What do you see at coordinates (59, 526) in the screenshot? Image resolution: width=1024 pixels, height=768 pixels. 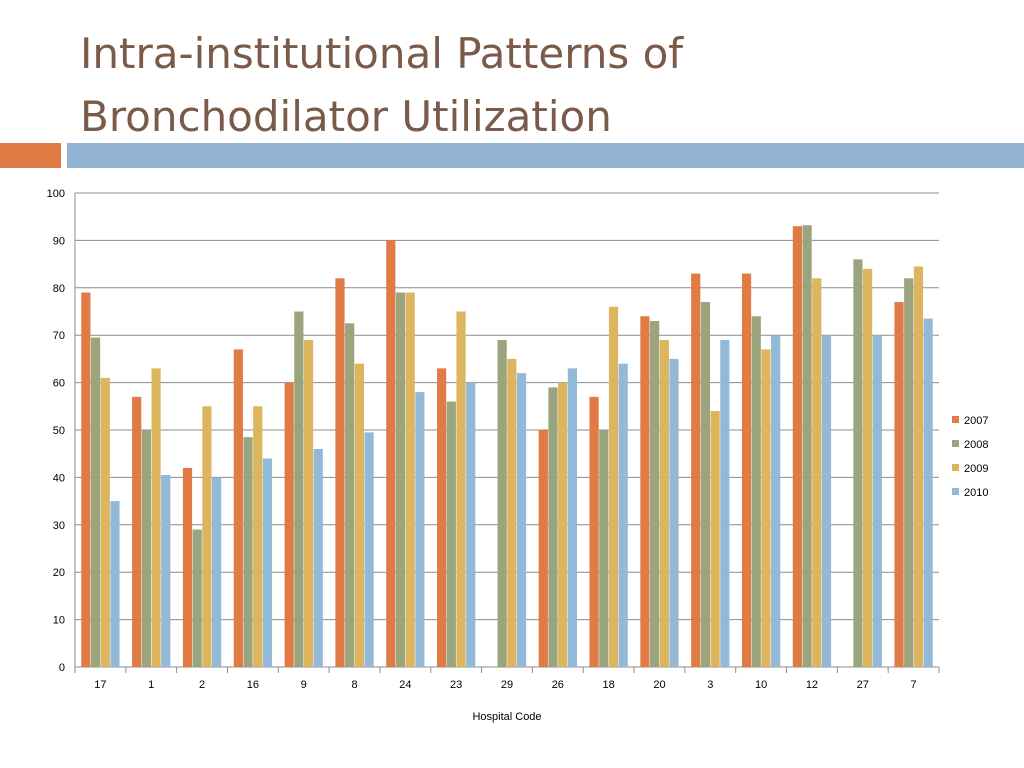 I see `y-tick-label: 30` at bounding box center [59, 526].